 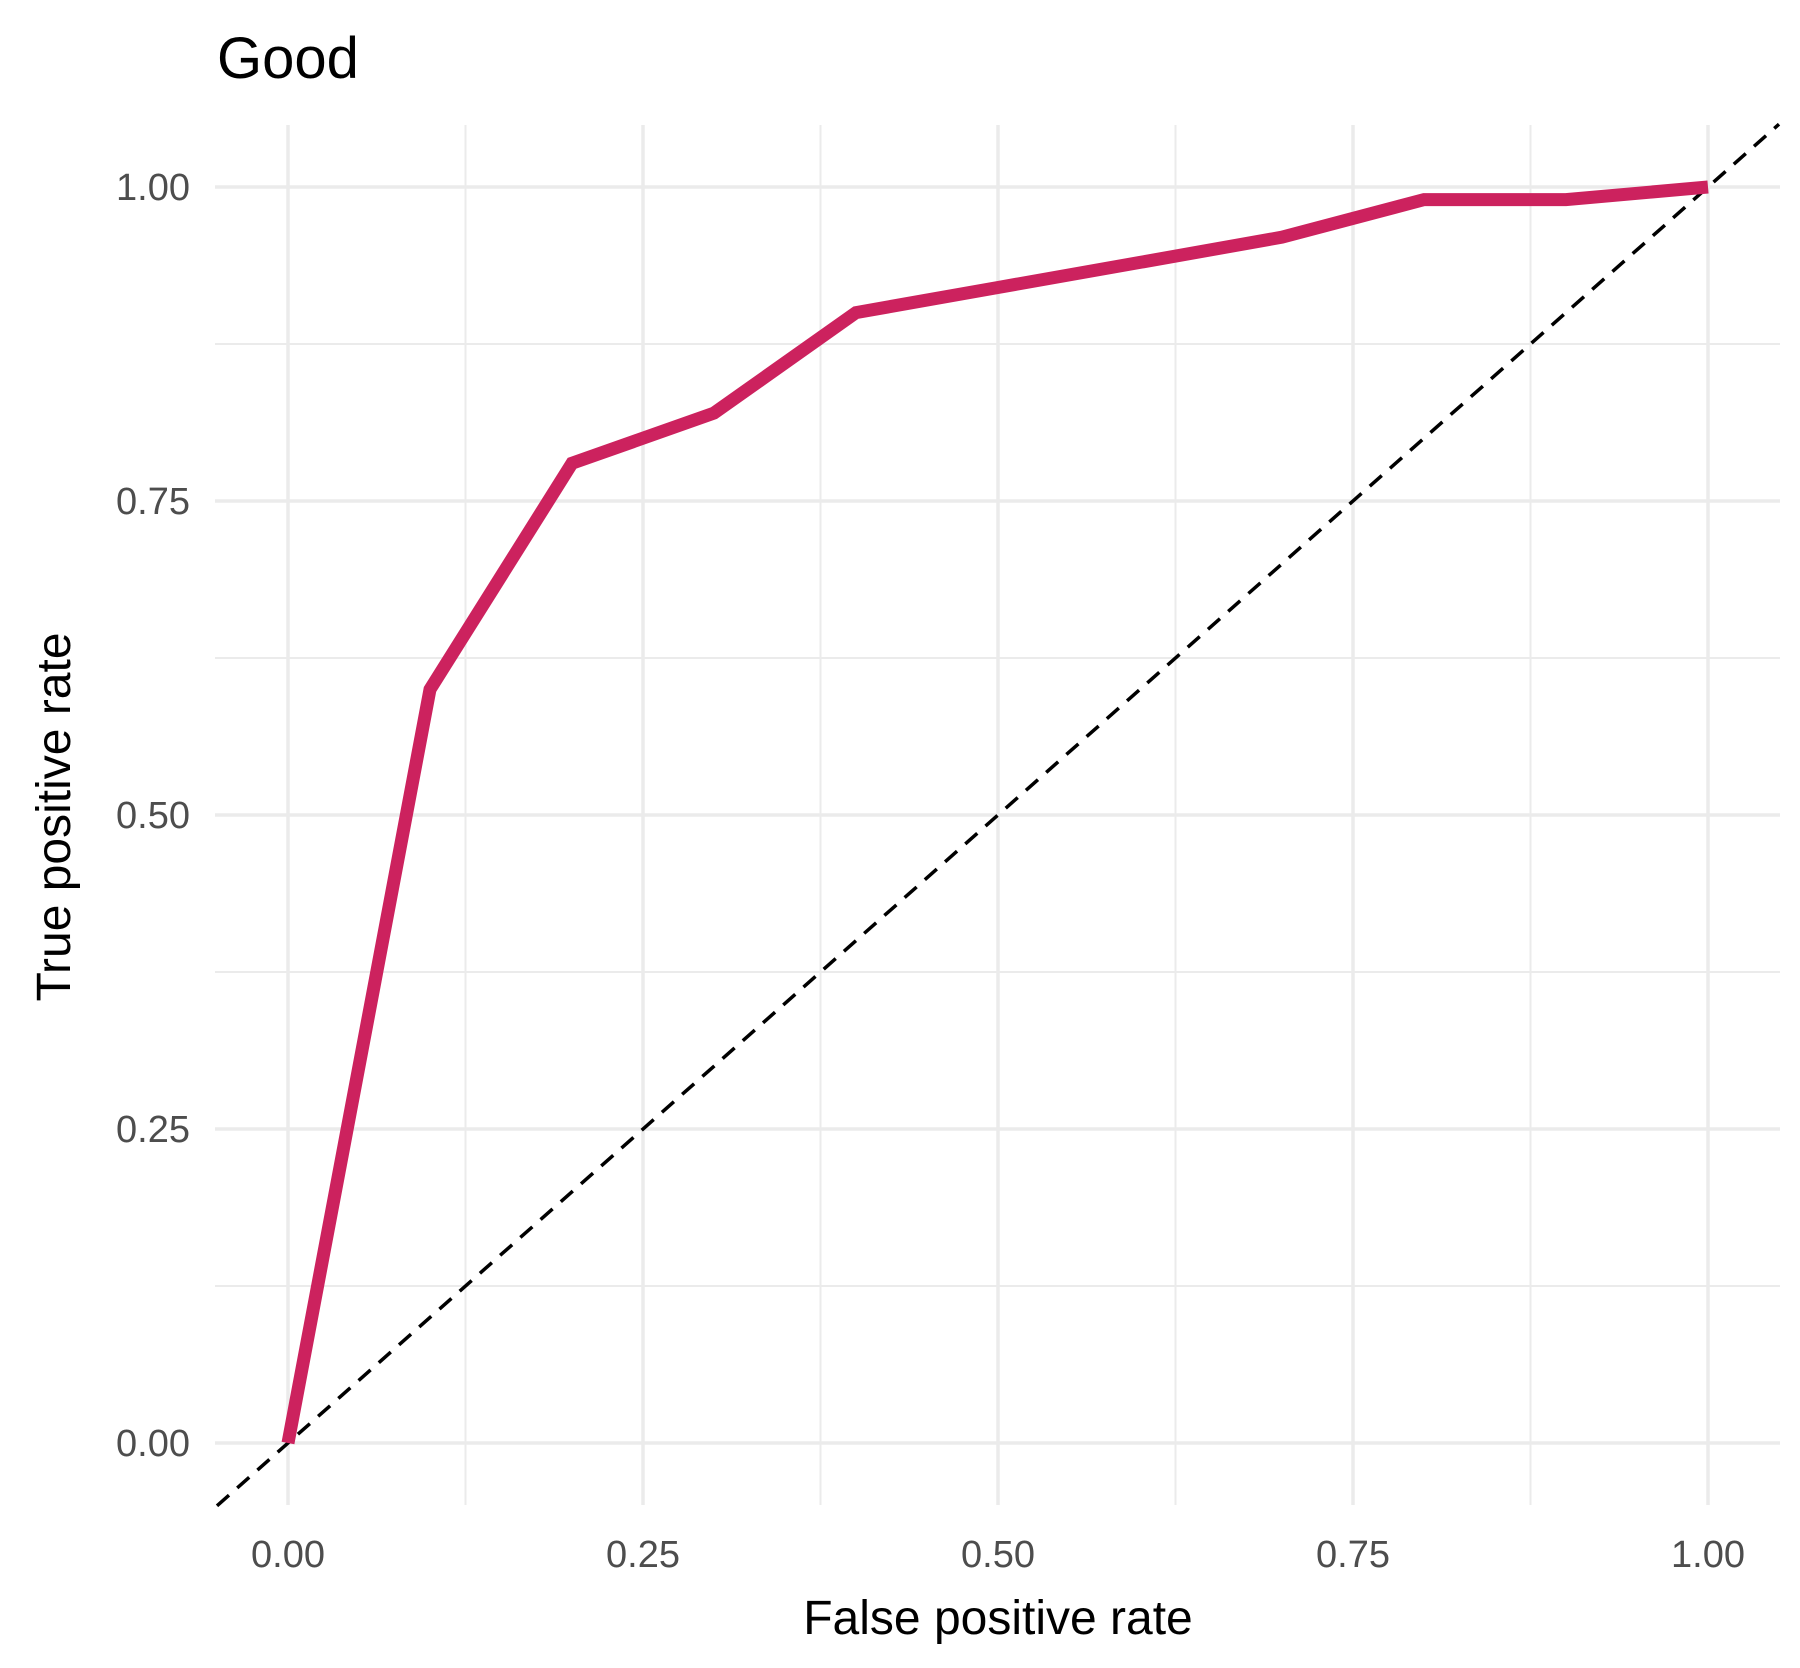 What do you see at coordinates (153, 1444) in the screenshot?
I see `y-tick-label: 0.00` at bounding box center [153, 1444].